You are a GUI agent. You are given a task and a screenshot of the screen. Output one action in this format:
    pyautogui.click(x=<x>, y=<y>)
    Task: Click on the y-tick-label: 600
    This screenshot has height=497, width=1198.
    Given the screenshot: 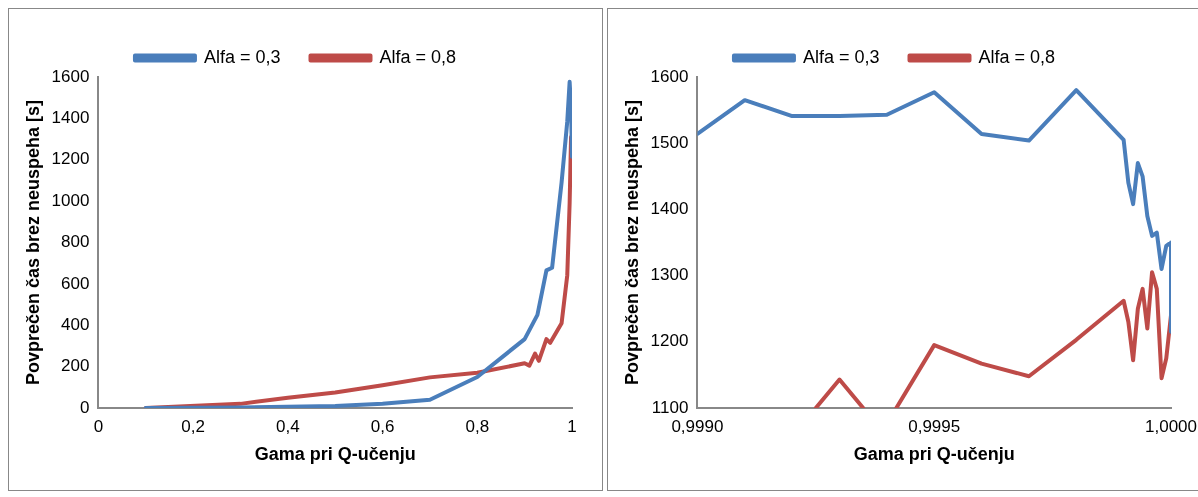 What is the action you would take?
    pyautogui.click(x=75, y=283)
    